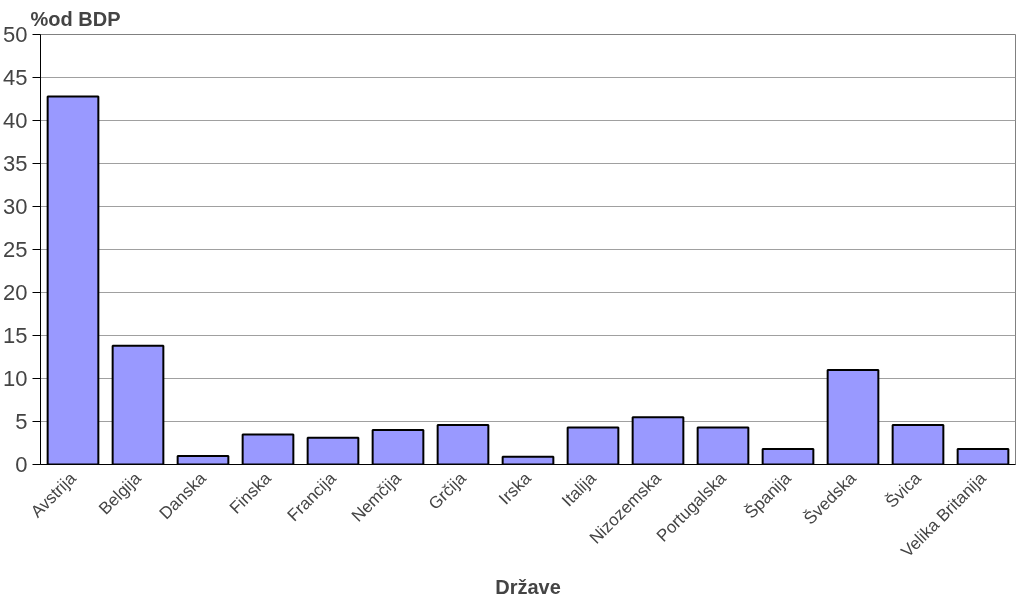 Image resolution: width=1035 pixels, height=610 pixels. What do you see at coordinates (15, 378) in the screenshot?
I see `y-tick-label: 10` at bounding box center [15, 378].